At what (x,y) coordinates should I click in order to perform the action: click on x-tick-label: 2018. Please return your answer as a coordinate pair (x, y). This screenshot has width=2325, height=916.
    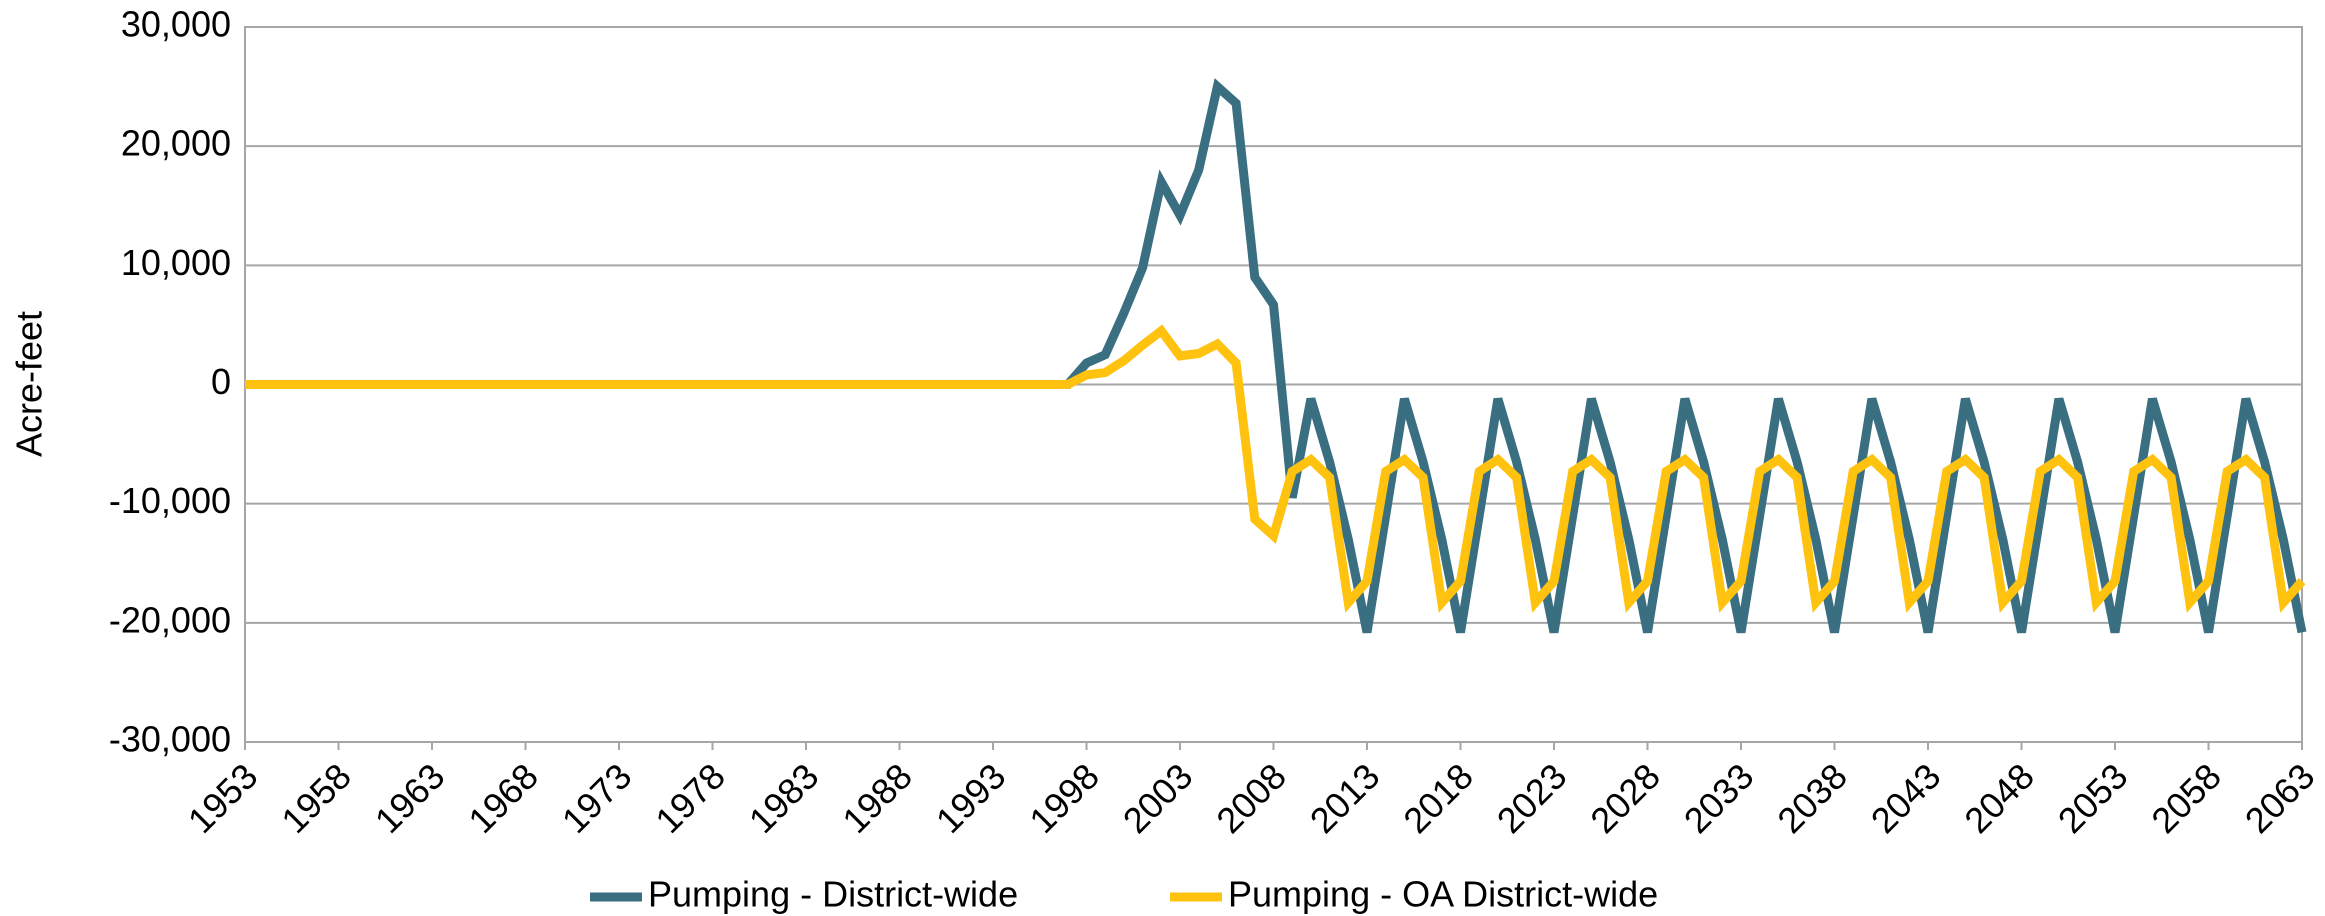
    Looking at the image, I should click on (1438, 798).